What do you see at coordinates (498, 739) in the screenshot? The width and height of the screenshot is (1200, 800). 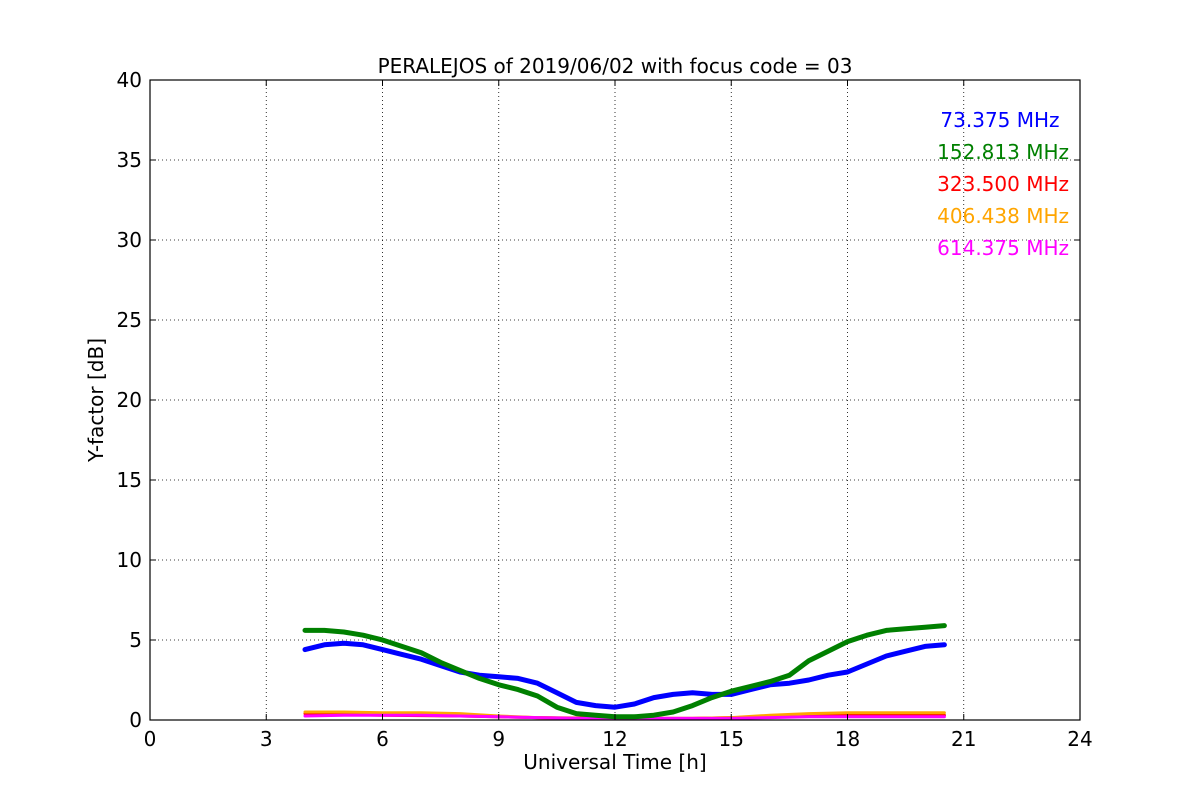 I see `x-tick-label: 9` at bounding box center [498, 739].